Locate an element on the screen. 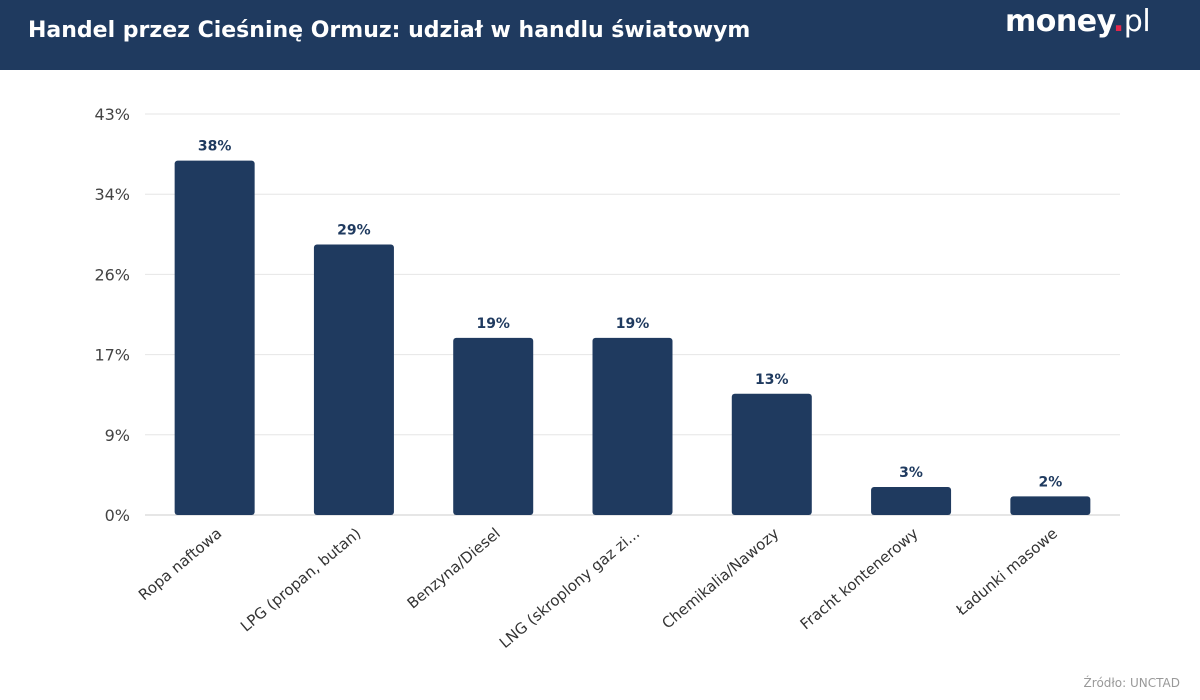 Image resolution: width=1200 pixels, height=700 pixels. x-tick-label: Ropa naftowa is located at coordinates (180, 564).